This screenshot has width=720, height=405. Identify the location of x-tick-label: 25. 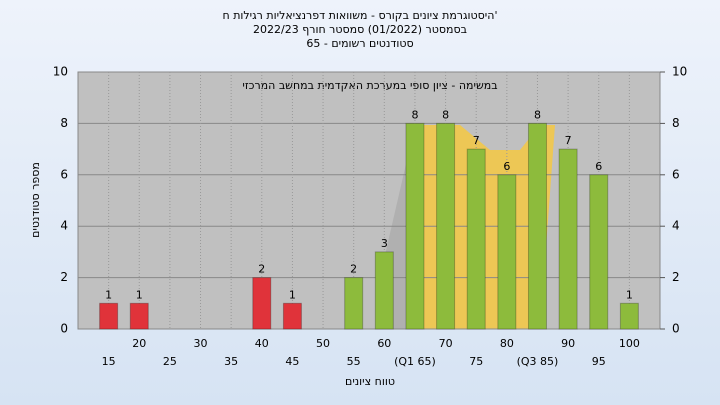
(170, 361).